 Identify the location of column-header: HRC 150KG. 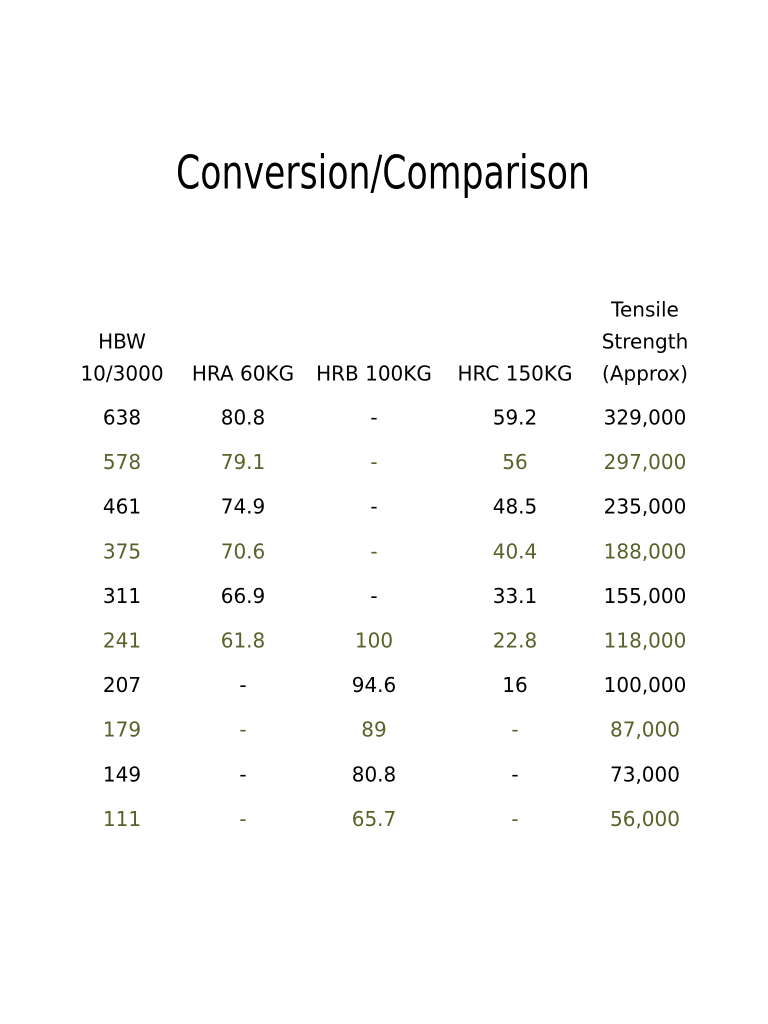
(514, 374).